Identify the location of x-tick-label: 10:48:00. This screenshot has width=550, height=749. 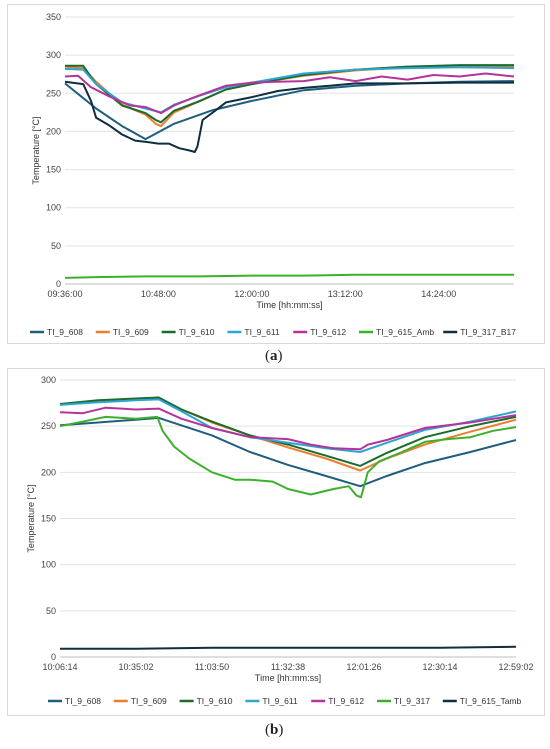
(158, 294).